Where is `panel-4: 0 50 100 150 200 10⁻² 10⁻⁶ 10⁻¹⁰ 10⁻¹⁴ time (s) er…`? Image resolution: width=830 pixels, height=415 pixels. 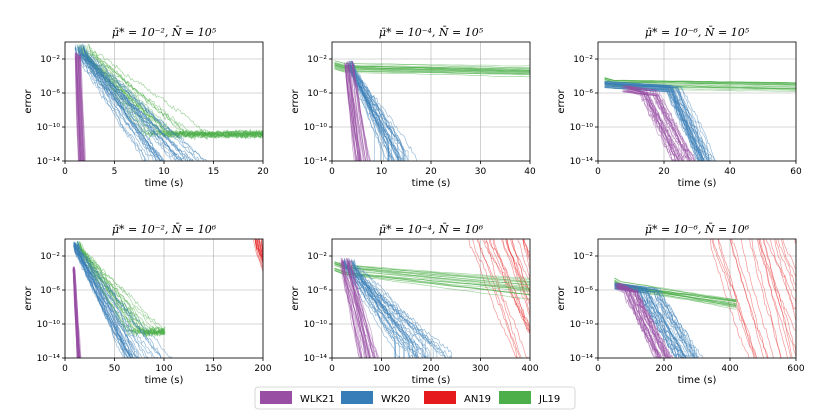
panel-4: 0 50 100 150 200 10⁻² 10⁻⁶ 10⁻¹⁰ 10⁻¹⁴ time (s) er… is located at coordinates (147, 304).